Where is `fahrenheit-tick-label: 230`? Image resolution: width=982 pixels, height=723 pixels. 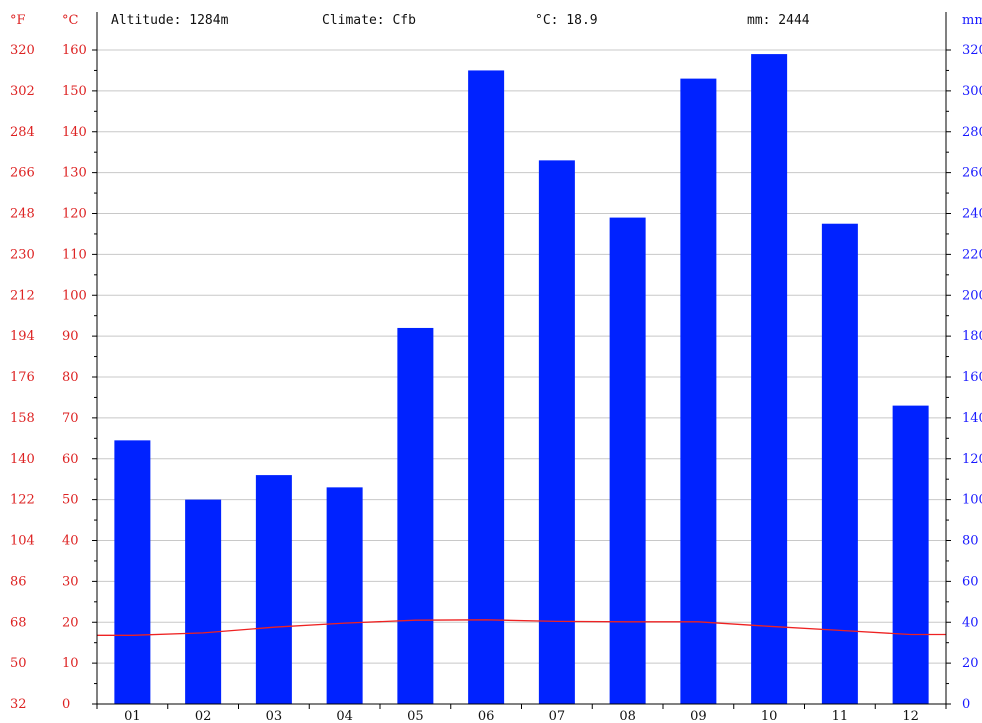
fahrenheit-tick-label: 230 is located at coordinates (22, 254).